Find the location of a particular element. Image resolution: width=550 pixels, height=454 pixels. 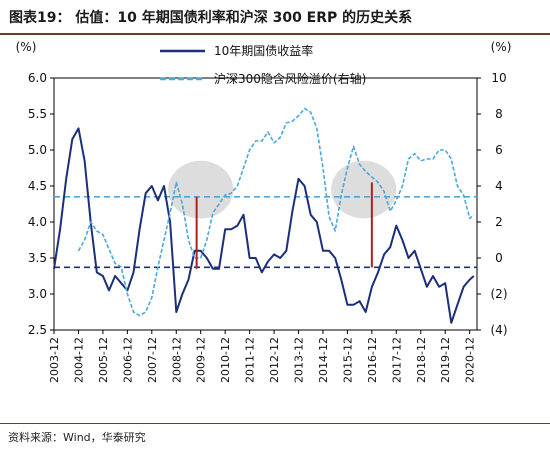

x-axis-tick-label: 2009-12 is located at coordinates (201, 360).